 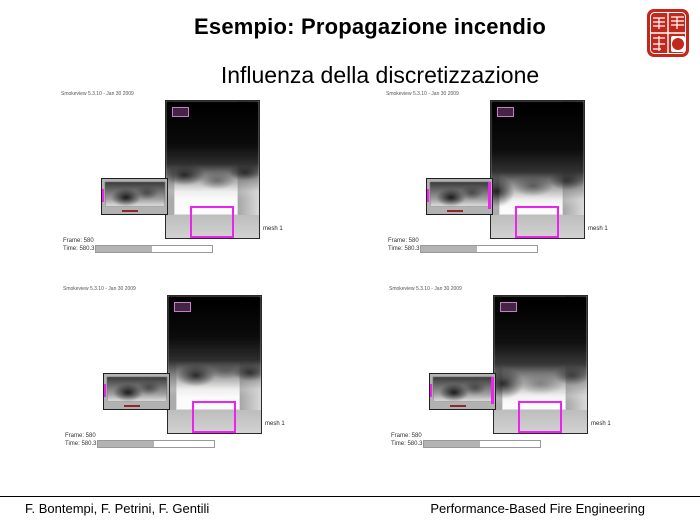 What do you see at coordinates (117, 508) in the screenshot?
I see `footer-authors: F. Bontempi, F. Petrini, F. Gentili` at bounding box center [117, 508].